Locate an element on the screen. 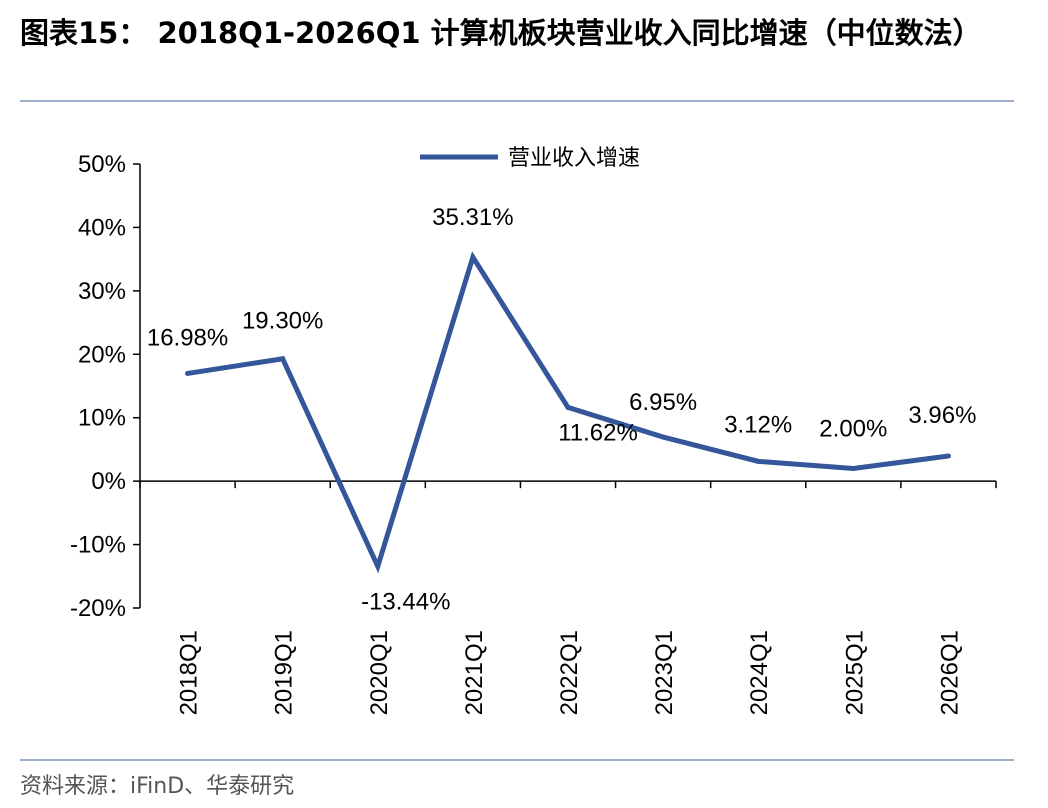  y-tick-label: -10% is located at coordinates (98, 545).